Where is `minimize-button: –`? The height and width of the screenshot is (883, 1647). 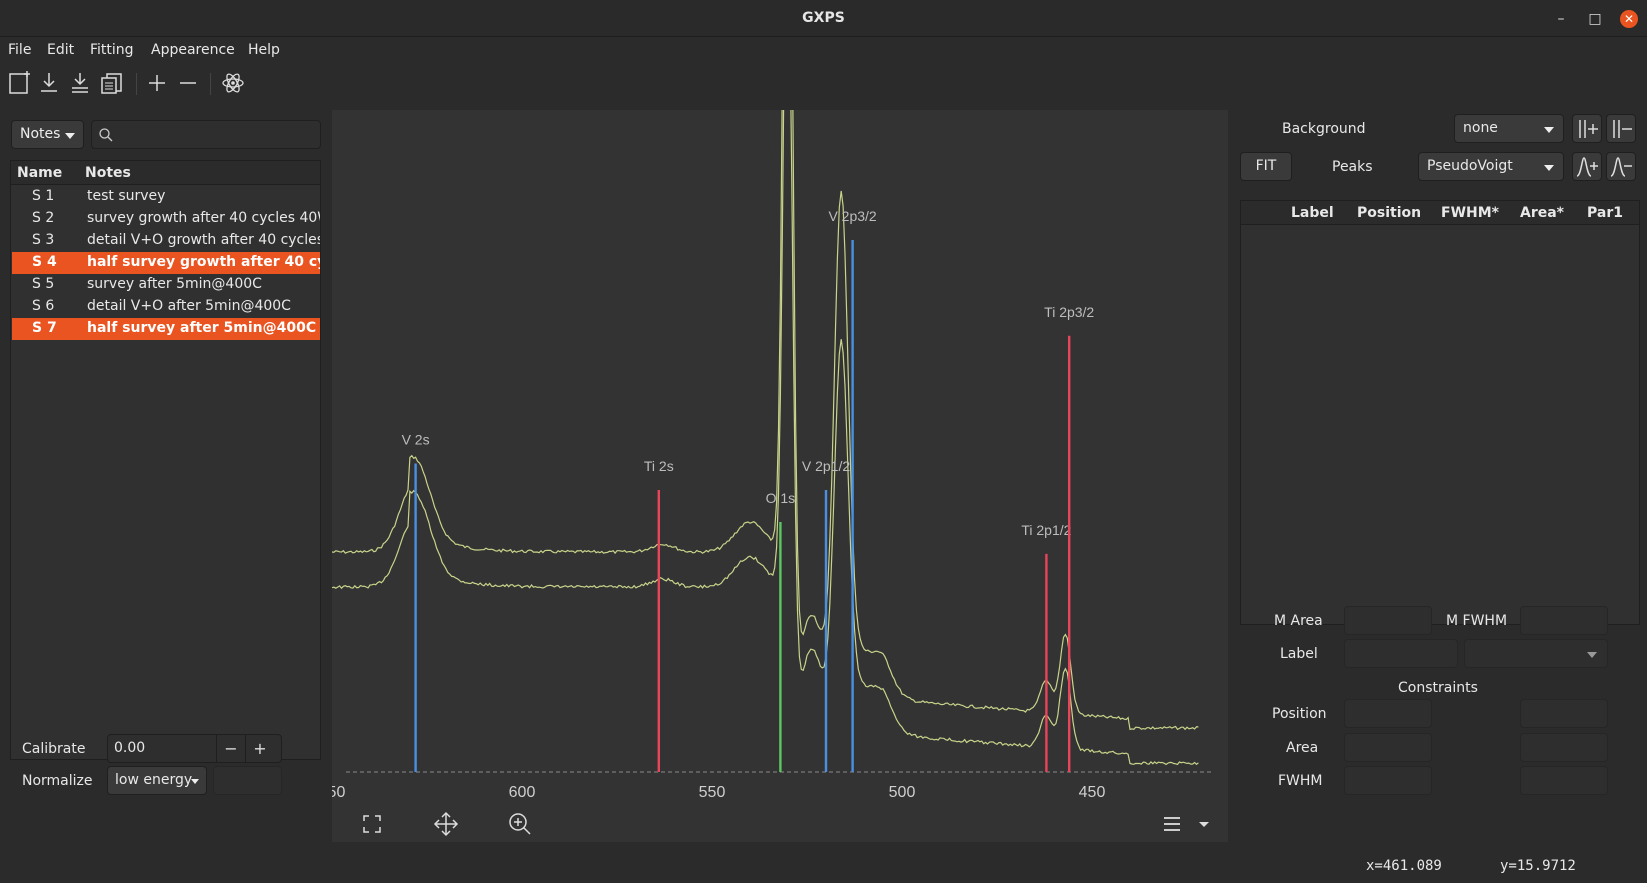
minimize-button: – is located at coordinates (1561, 19).